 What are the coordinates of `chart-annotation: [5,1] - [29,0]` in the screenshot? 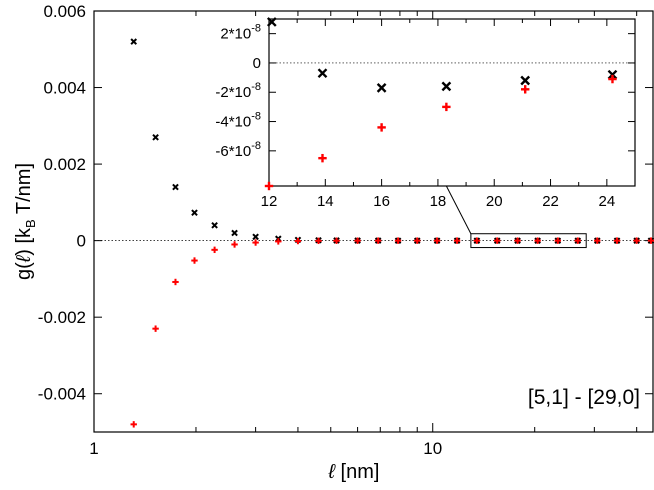 It's located at (584, 397).